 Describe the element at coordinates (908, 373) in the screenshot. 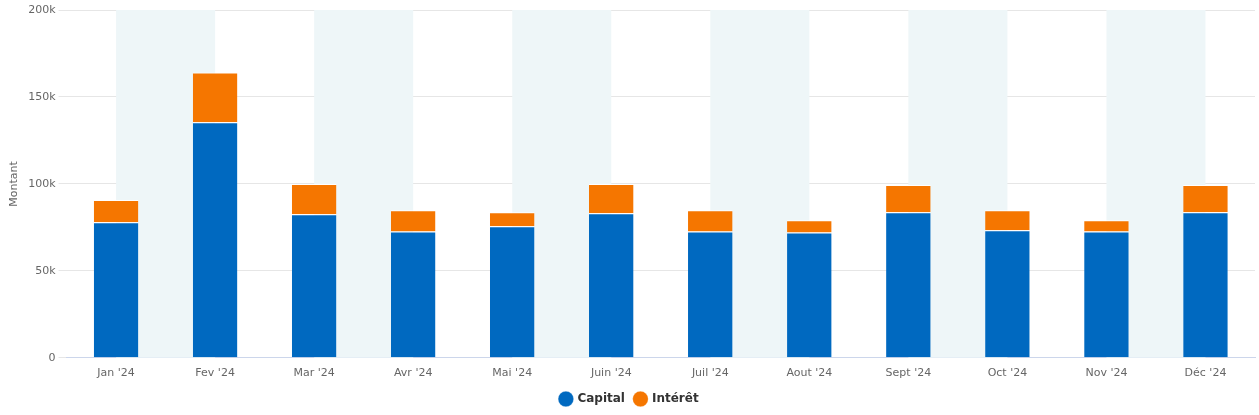

I see `x-tick-label: Sept '24` at that location.